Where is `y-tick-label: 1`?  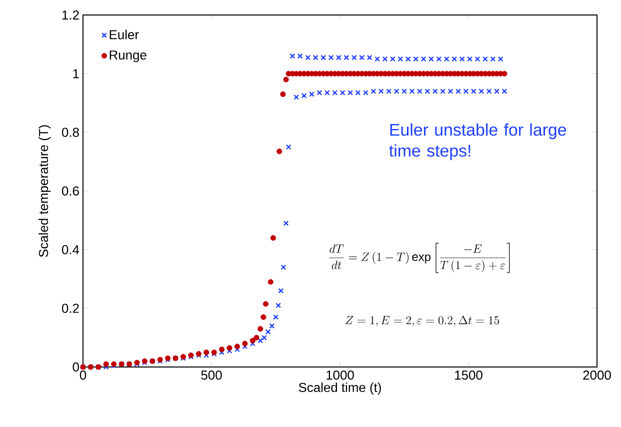 y-tick-label: 1 is located at coordinates (76, 73).